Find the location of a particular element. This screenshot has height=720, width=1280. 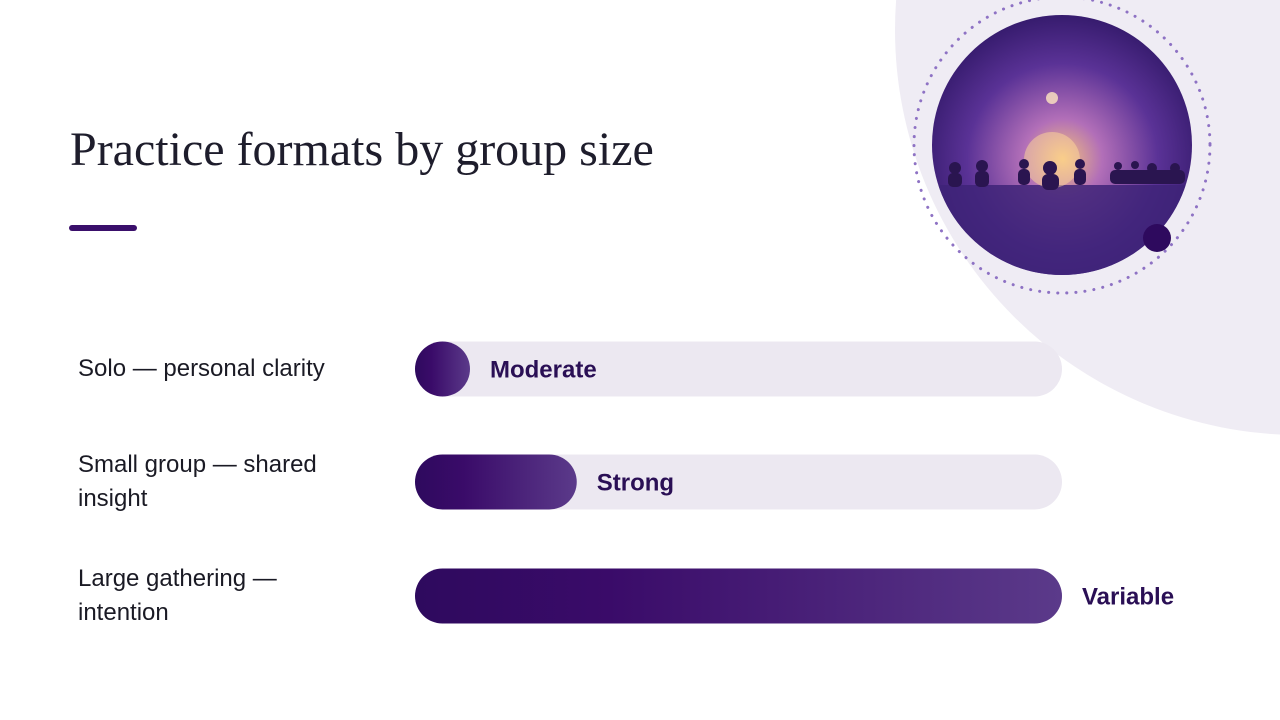

dotted-ring is located at coordinates (1062, 147).